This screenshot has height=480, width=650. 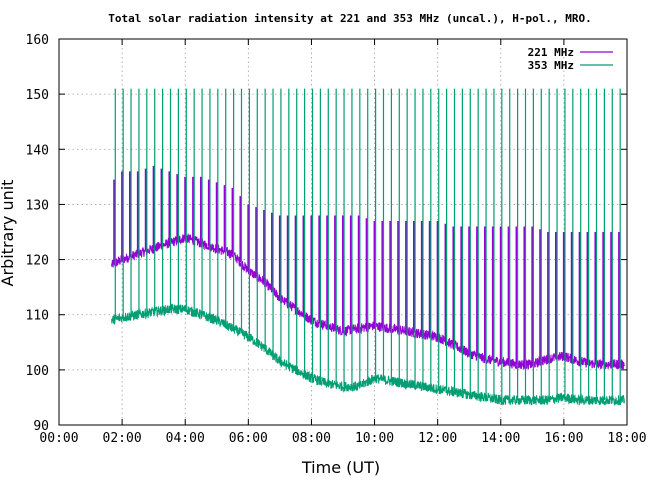 I want to click on legend-label: 353 MHz, so click(x=551, y=65).